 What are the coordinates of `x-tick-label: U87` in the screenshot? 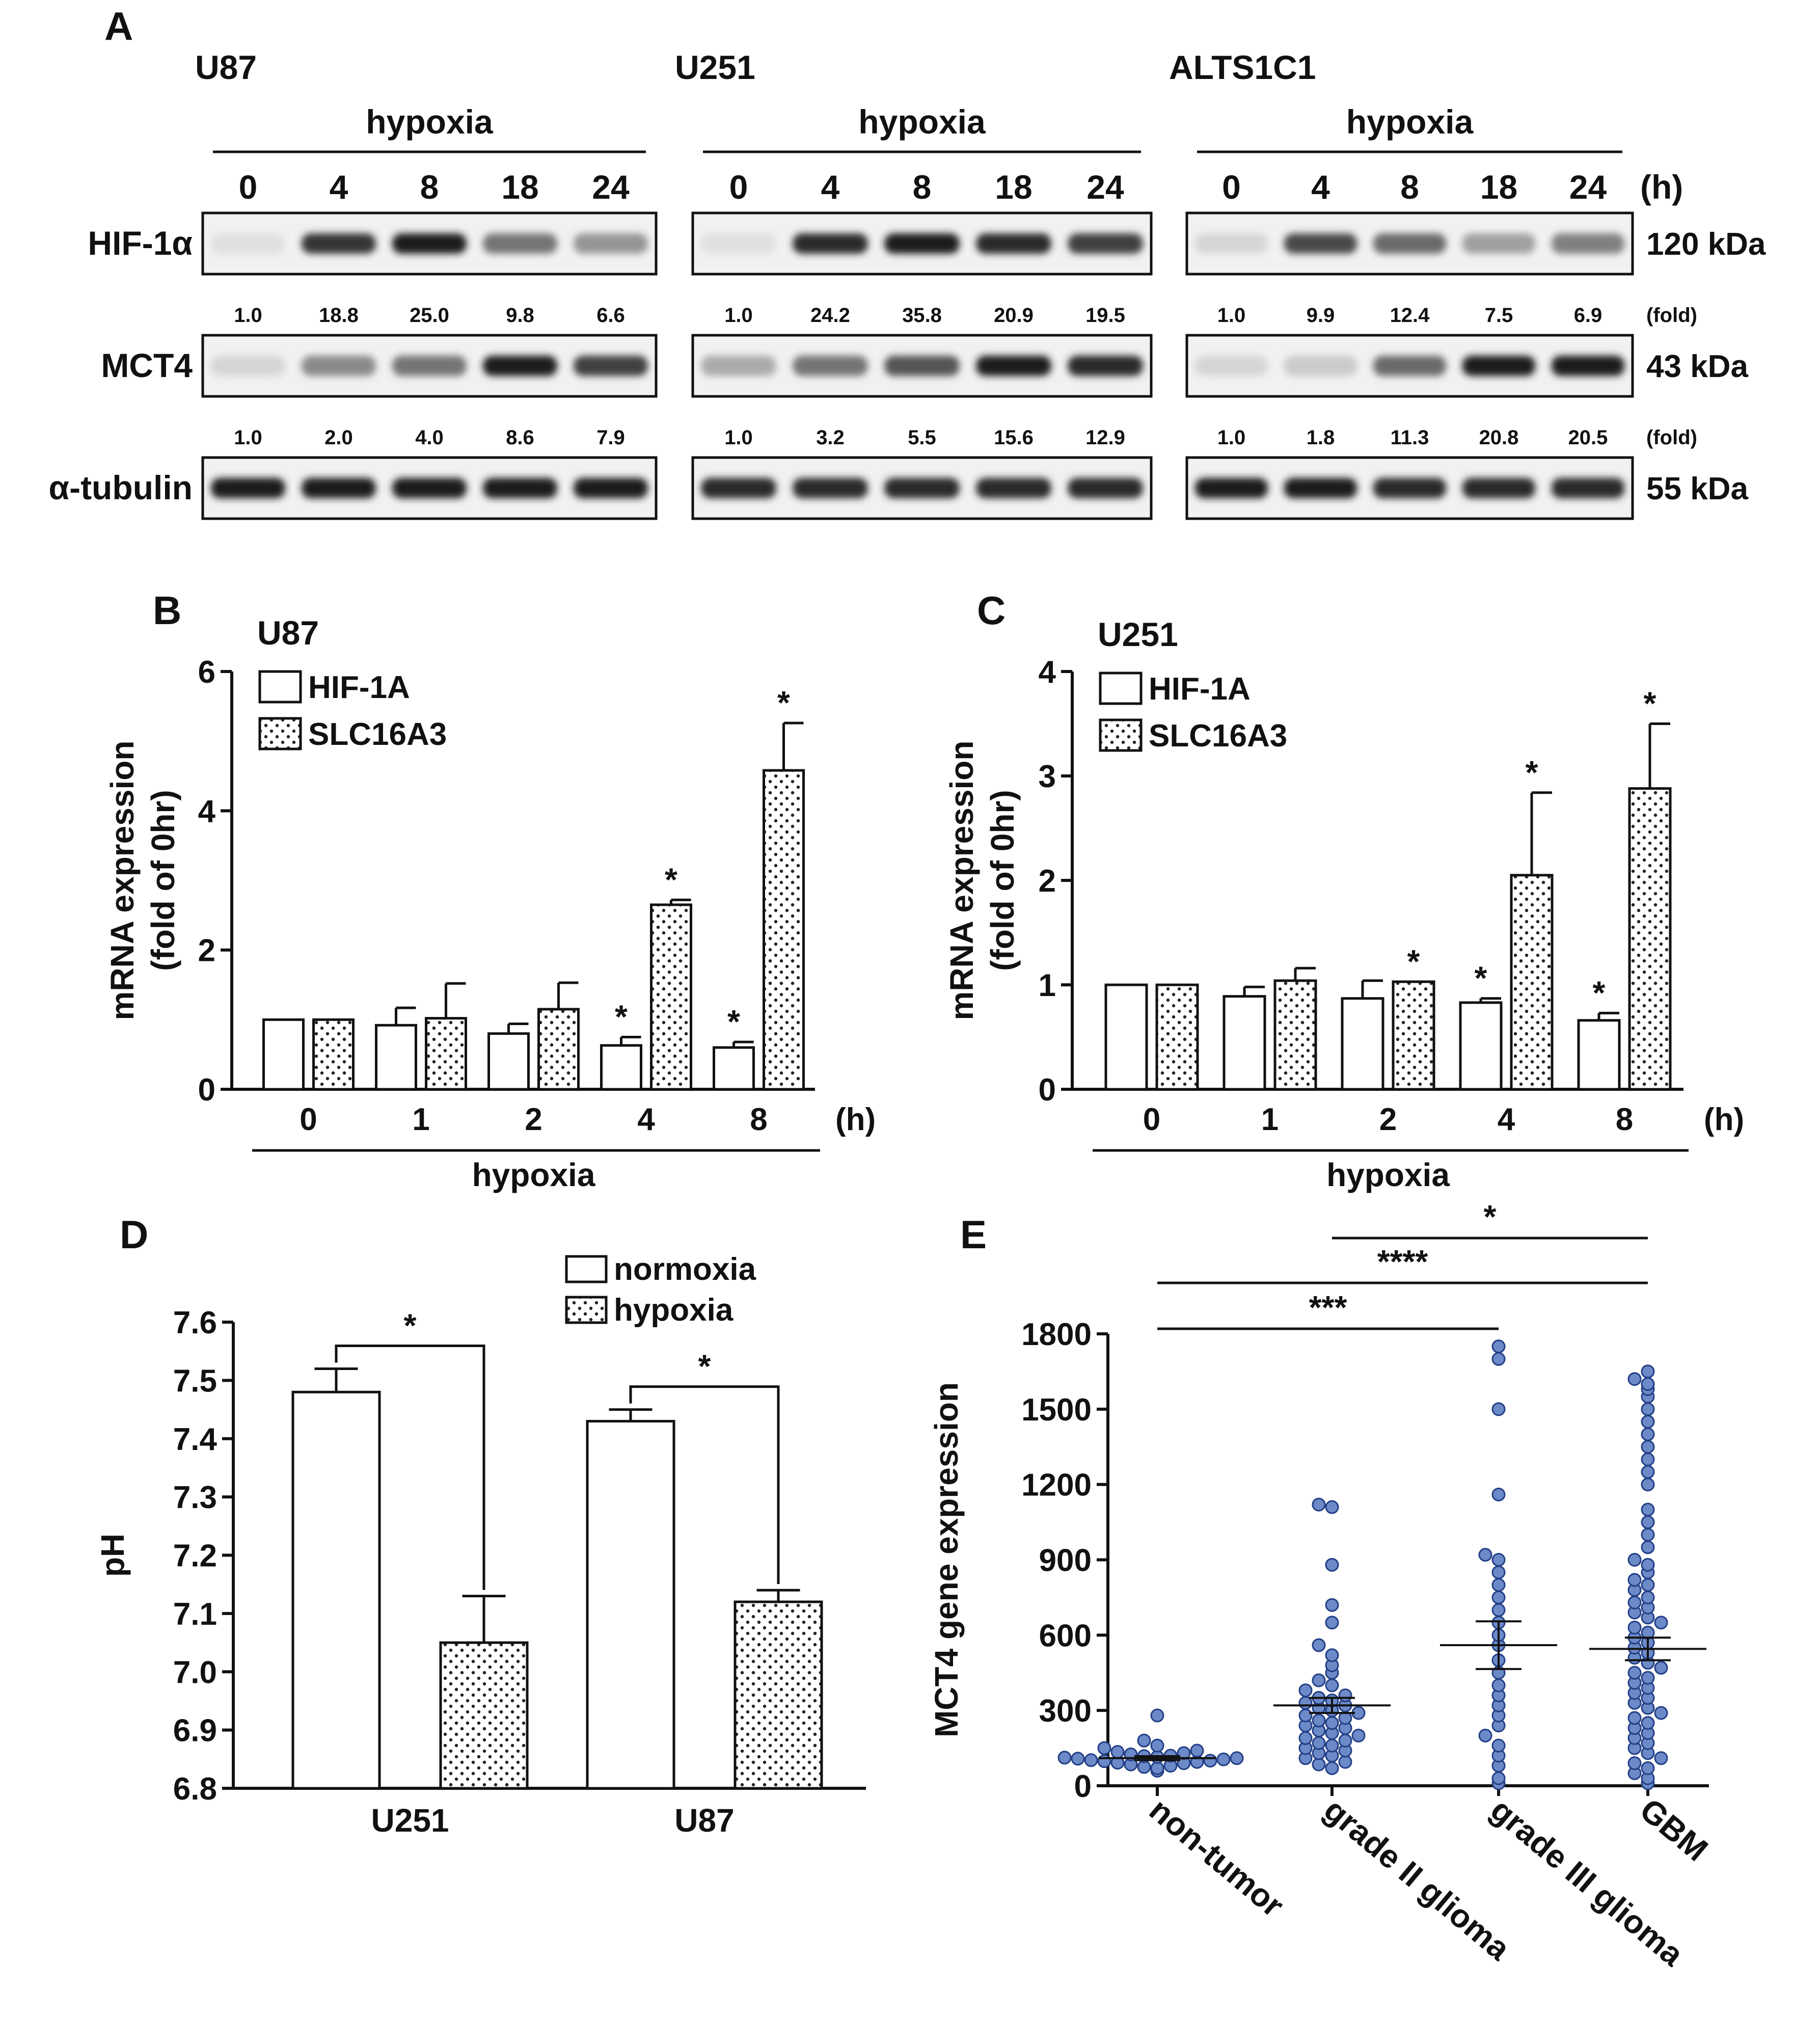 It's located at (704, 1820).